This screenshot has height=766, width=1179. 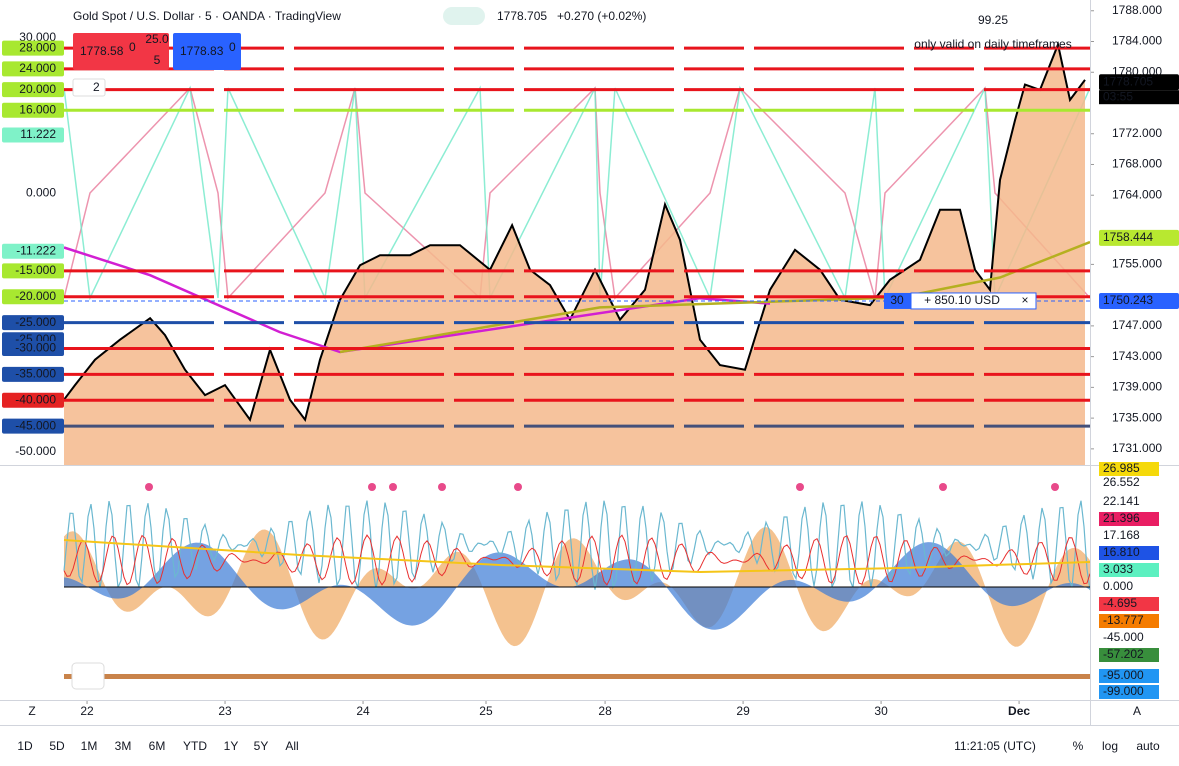 I want to click on buy-button, so click(x=207, y=51).